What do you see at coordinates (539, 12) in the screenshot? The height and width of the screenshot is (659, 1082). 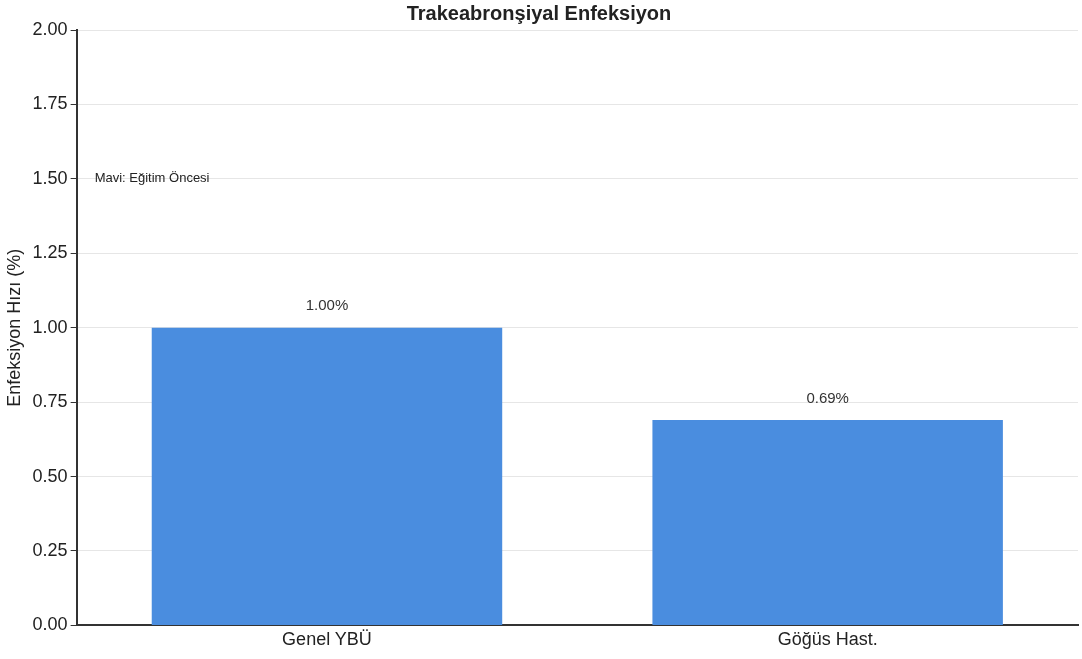 I see `chart-title: Trakeabronşiyal Enfeksiyon` at bounding box center [539, 12].